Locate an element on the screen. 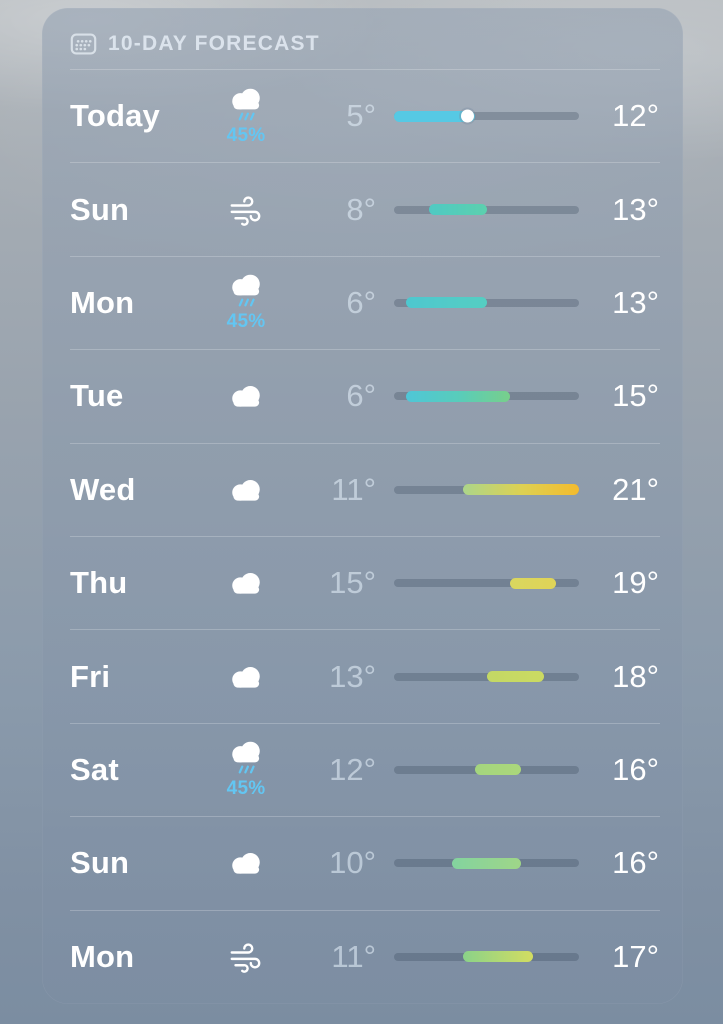  day-label: Today is located at coordinates (115, 116).